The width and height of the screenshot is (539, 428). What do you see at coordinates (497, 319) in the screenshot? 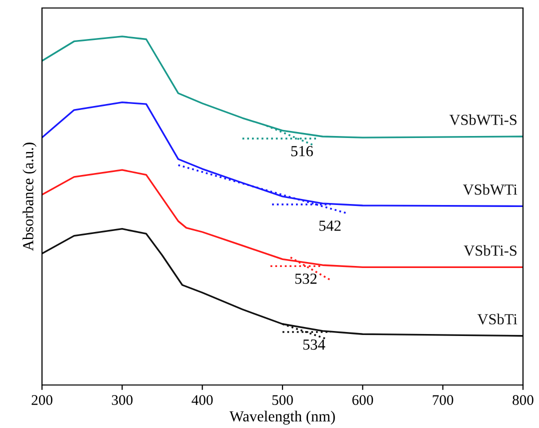
I see `series-label: VSbTi` at bounding box center [497, 319].